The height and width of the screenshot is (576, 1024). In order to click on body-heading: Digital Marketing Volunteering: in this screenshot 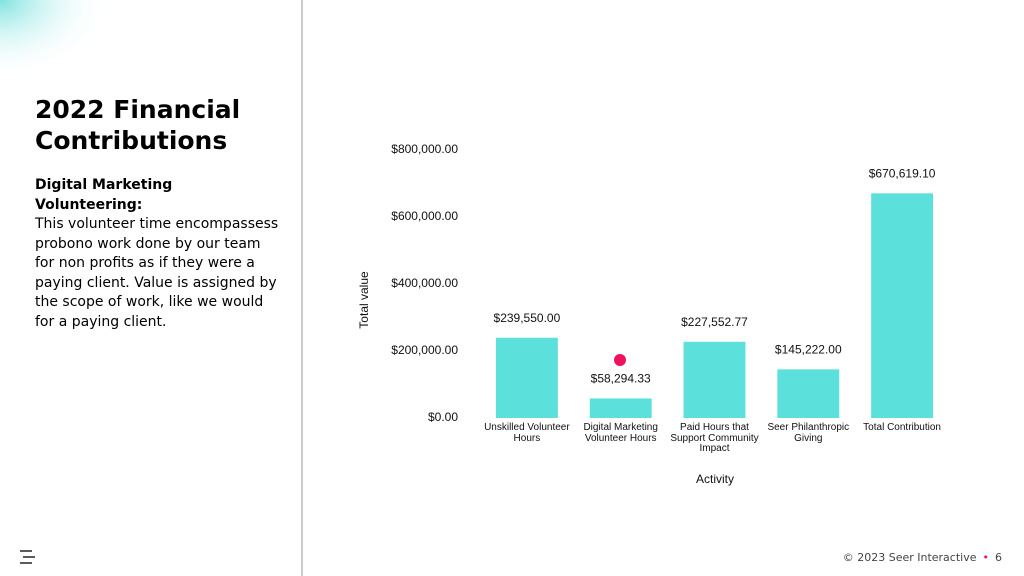, I will do `click(104, 195)`.